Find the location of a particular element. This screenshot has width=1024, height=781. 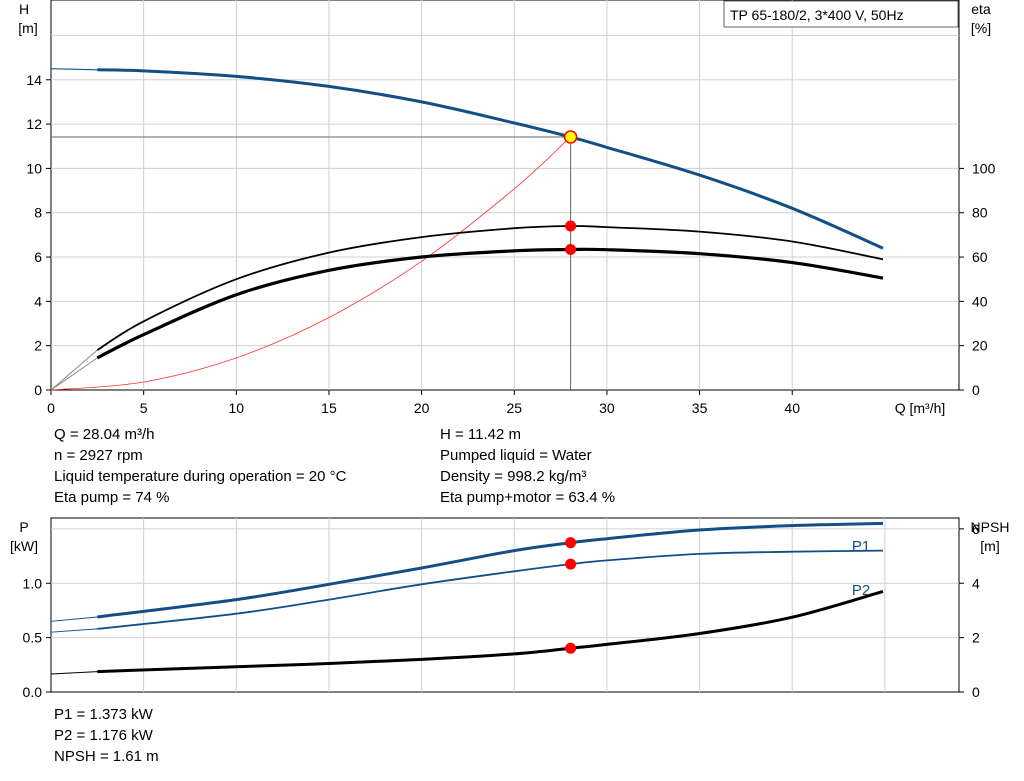

info-flow: Q = 28.04 m³/h is located at coordinates (104, 434).